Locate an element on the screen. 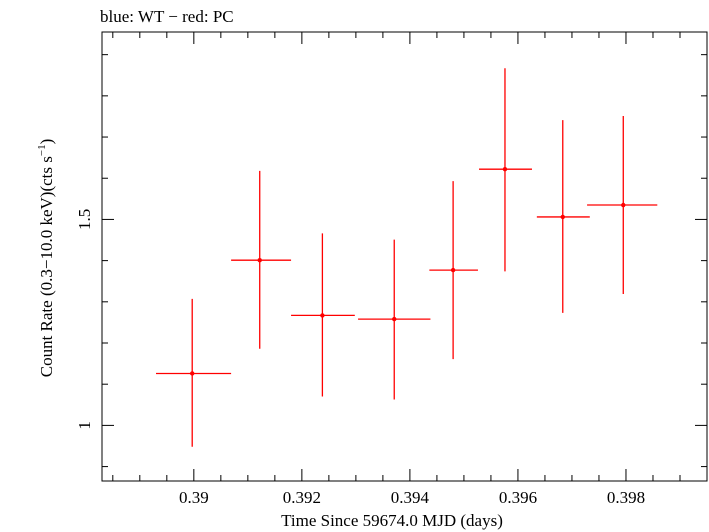 The height and width of the screenshot is (532, 709). x-tick-label: 0.39 is located at coordinates (194, 497).